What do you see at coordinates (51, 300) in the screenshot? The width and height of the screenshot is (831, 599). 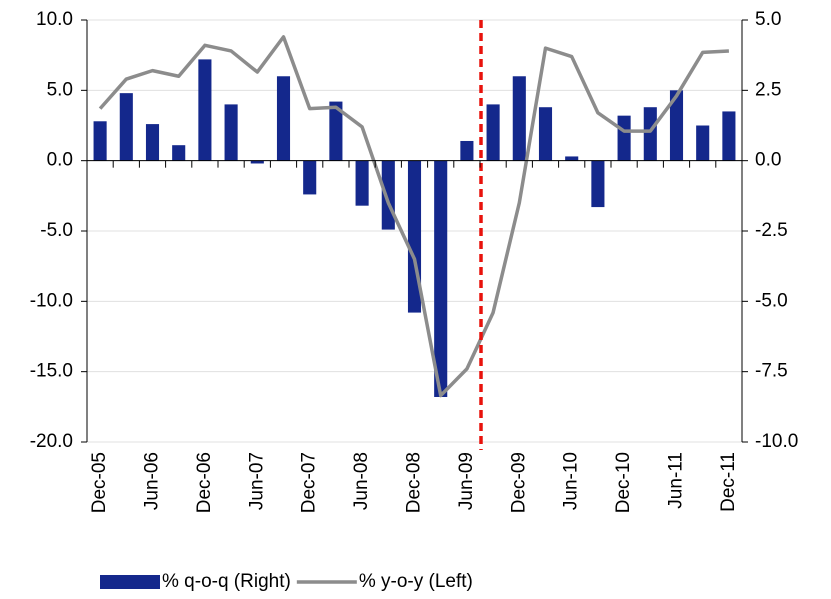 I see `y-tick-label: -10.0` at bounding box center [51, 300].